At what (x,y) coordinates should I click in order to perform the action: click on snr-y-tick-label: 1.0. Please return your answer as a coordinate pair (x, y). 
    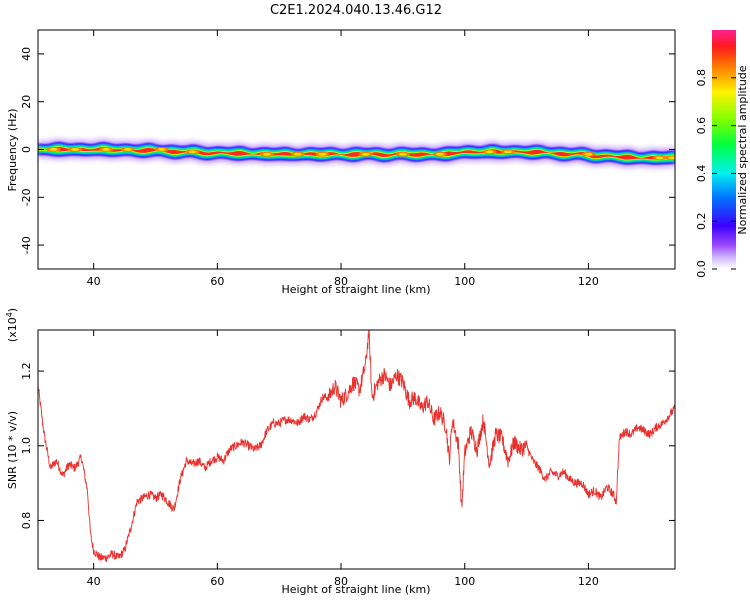
    Looking at the image, I should click on (26, 446).